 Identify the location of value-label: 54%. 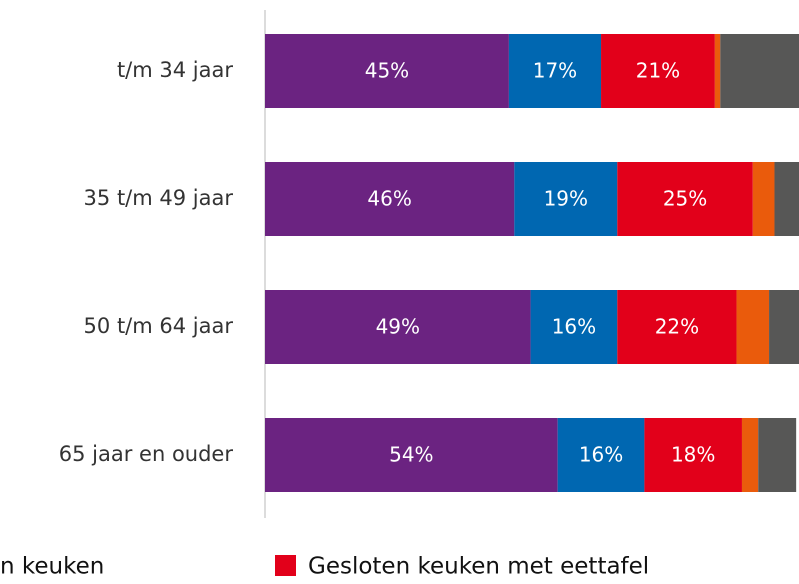
(411, 455).